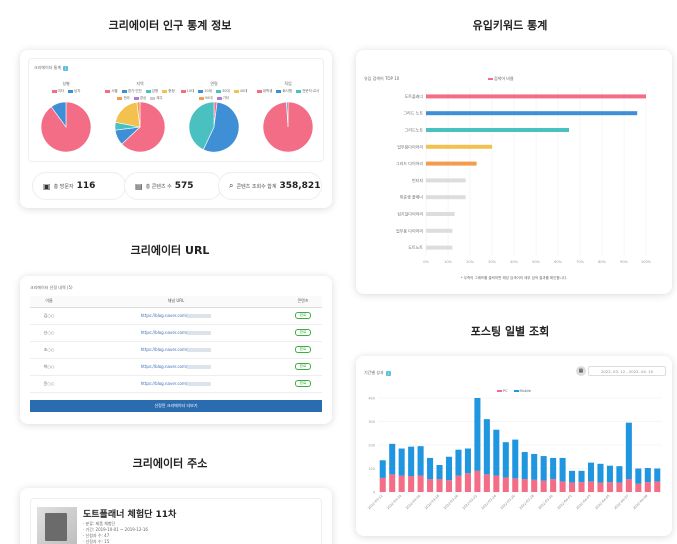 The width and height of the screenshot is (677, 544). Describe the element at coordinates (536, 262) in the screenshot. I see `x-tick-label: 50%` at that location.